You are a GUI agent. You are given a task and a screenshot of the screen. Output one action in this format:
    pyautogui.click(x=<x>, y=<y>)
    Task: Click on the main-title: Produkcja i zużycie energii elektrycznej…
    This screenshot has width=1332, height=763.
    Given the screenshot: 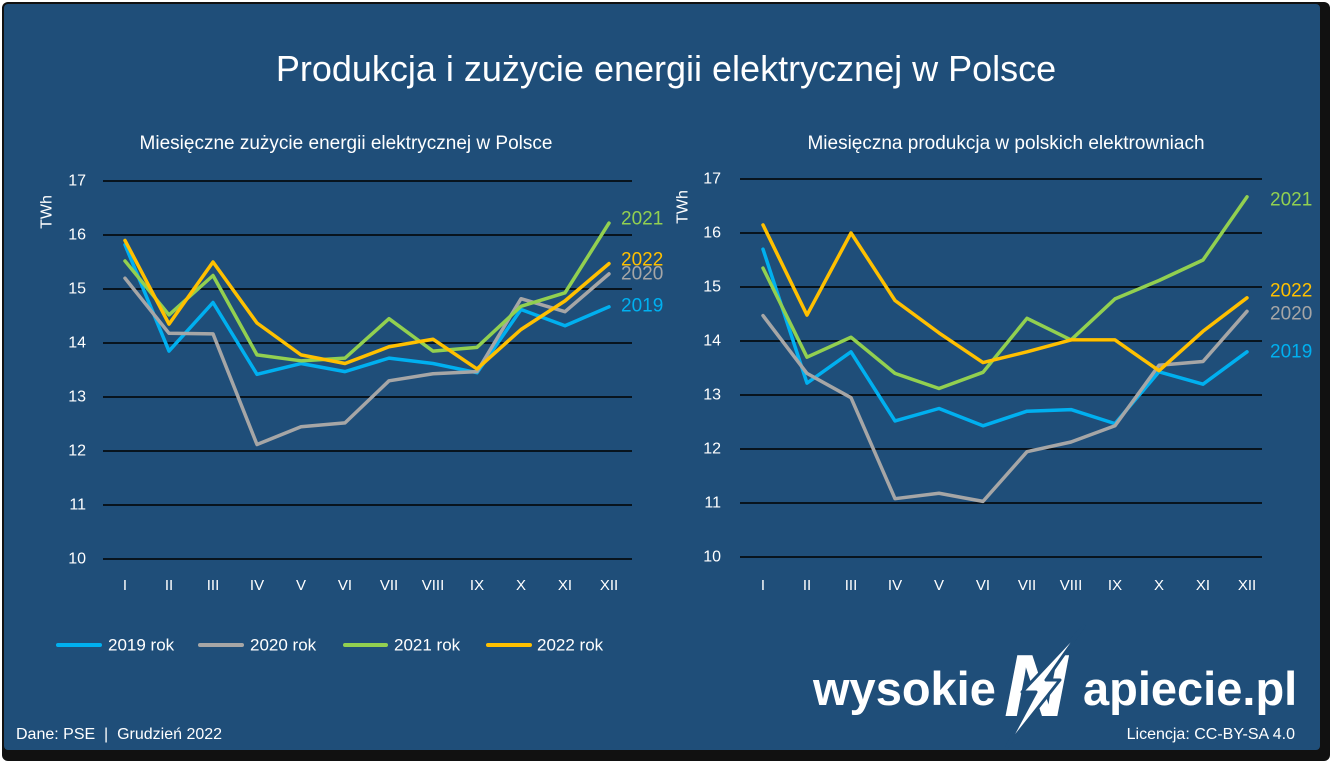 What is the action you would take?
    pyautogui.click(x=666, y=68)
    